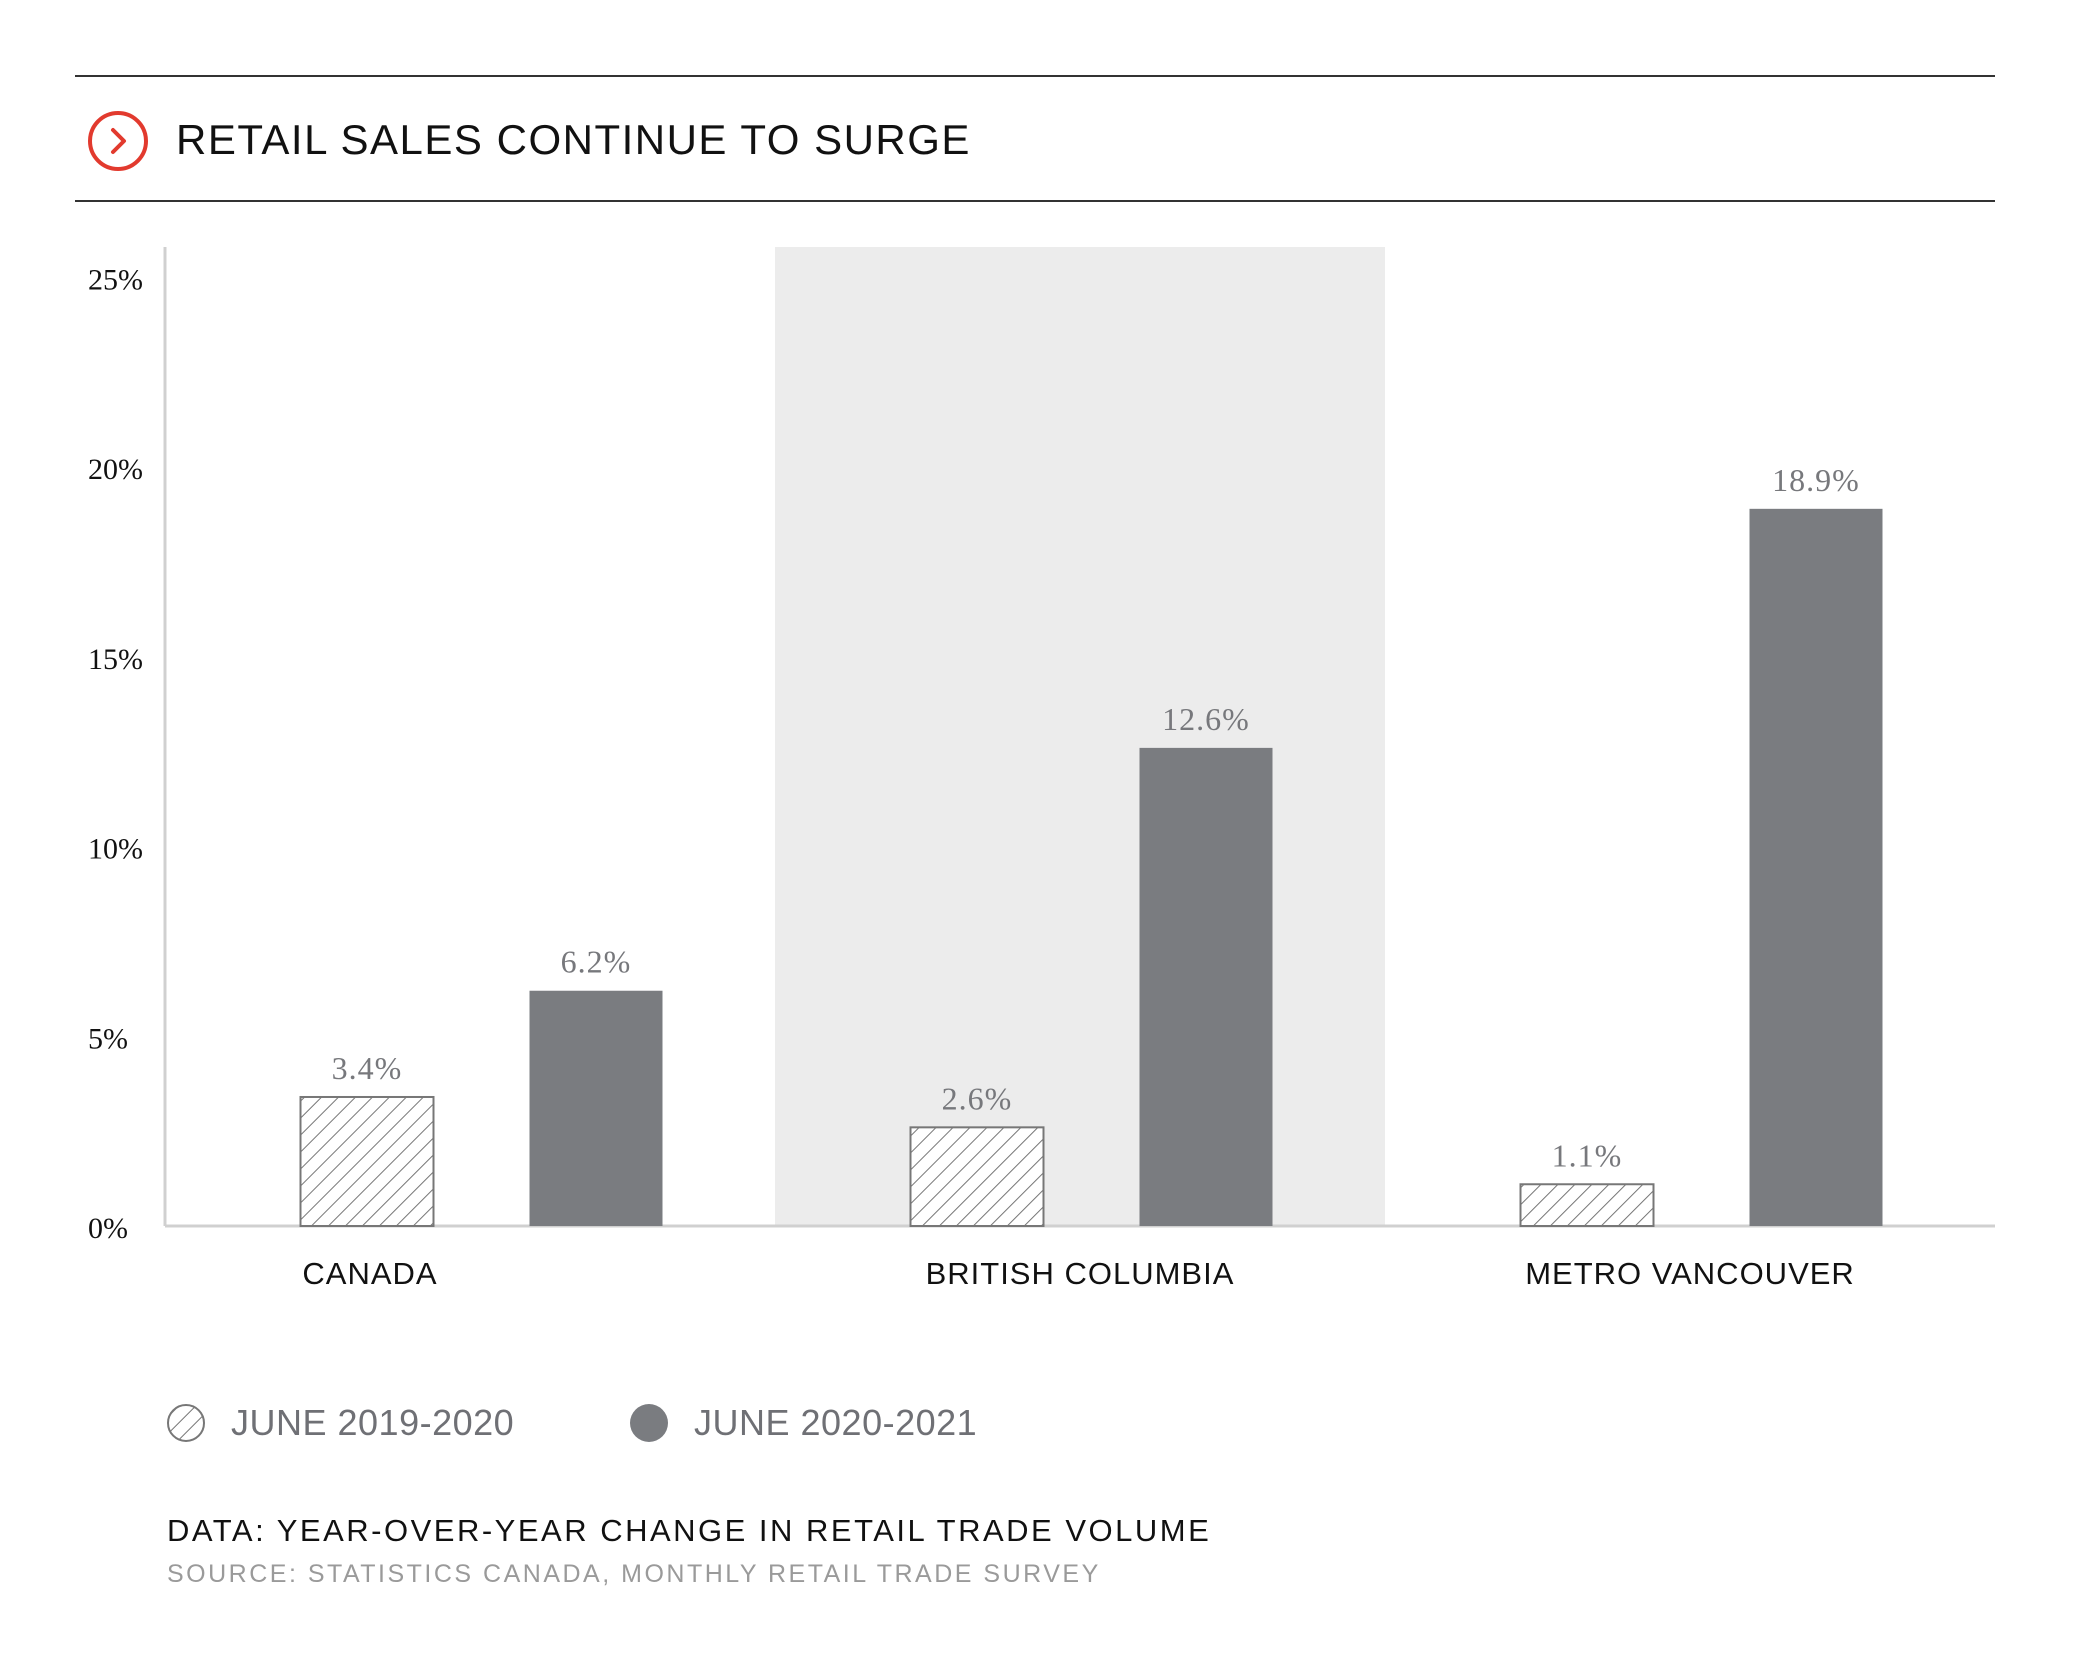  Describe the element at coordinates (115, 469) in the screenshot. I see `y-tick-label: 20%` at that location.